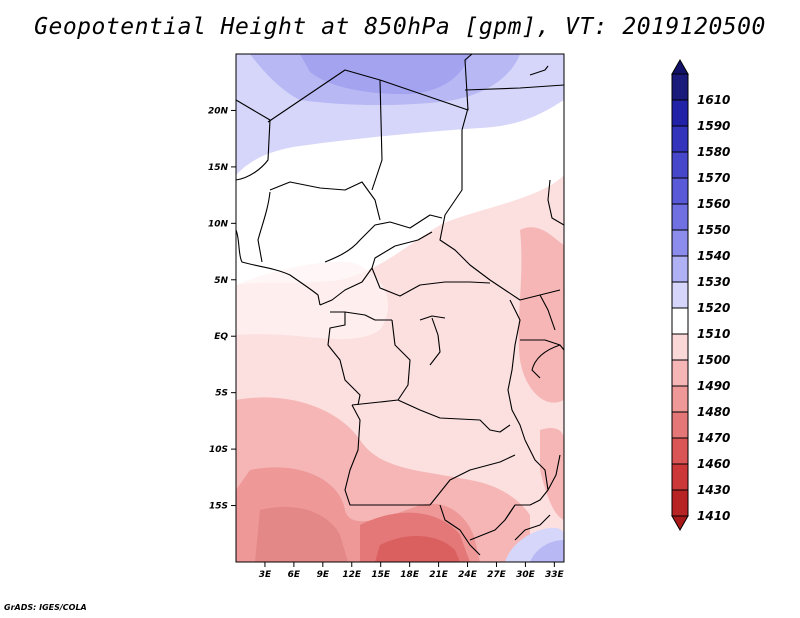 The width and height of the screenshot is (800, 618). I want to click on colorbar-label: 1480, so click(713, 412).